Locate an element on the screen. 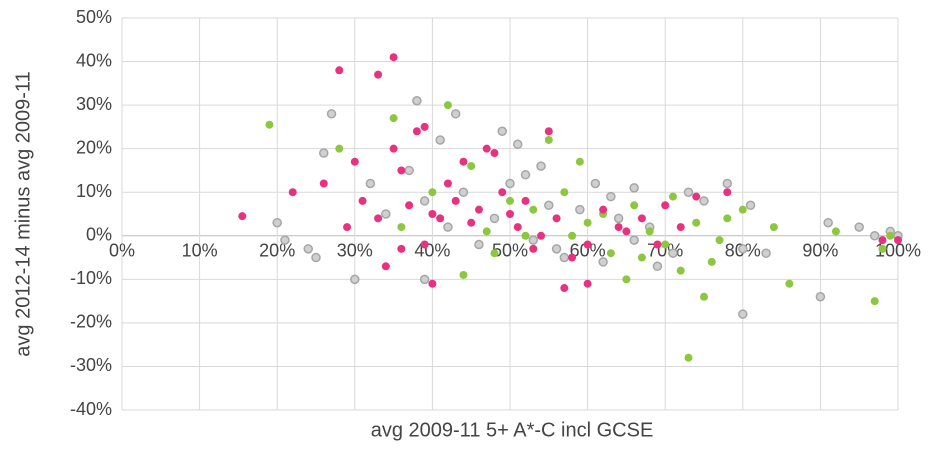 The image size is (928, 449). x-tick-label: 50% is located at coordinates (510, 251).